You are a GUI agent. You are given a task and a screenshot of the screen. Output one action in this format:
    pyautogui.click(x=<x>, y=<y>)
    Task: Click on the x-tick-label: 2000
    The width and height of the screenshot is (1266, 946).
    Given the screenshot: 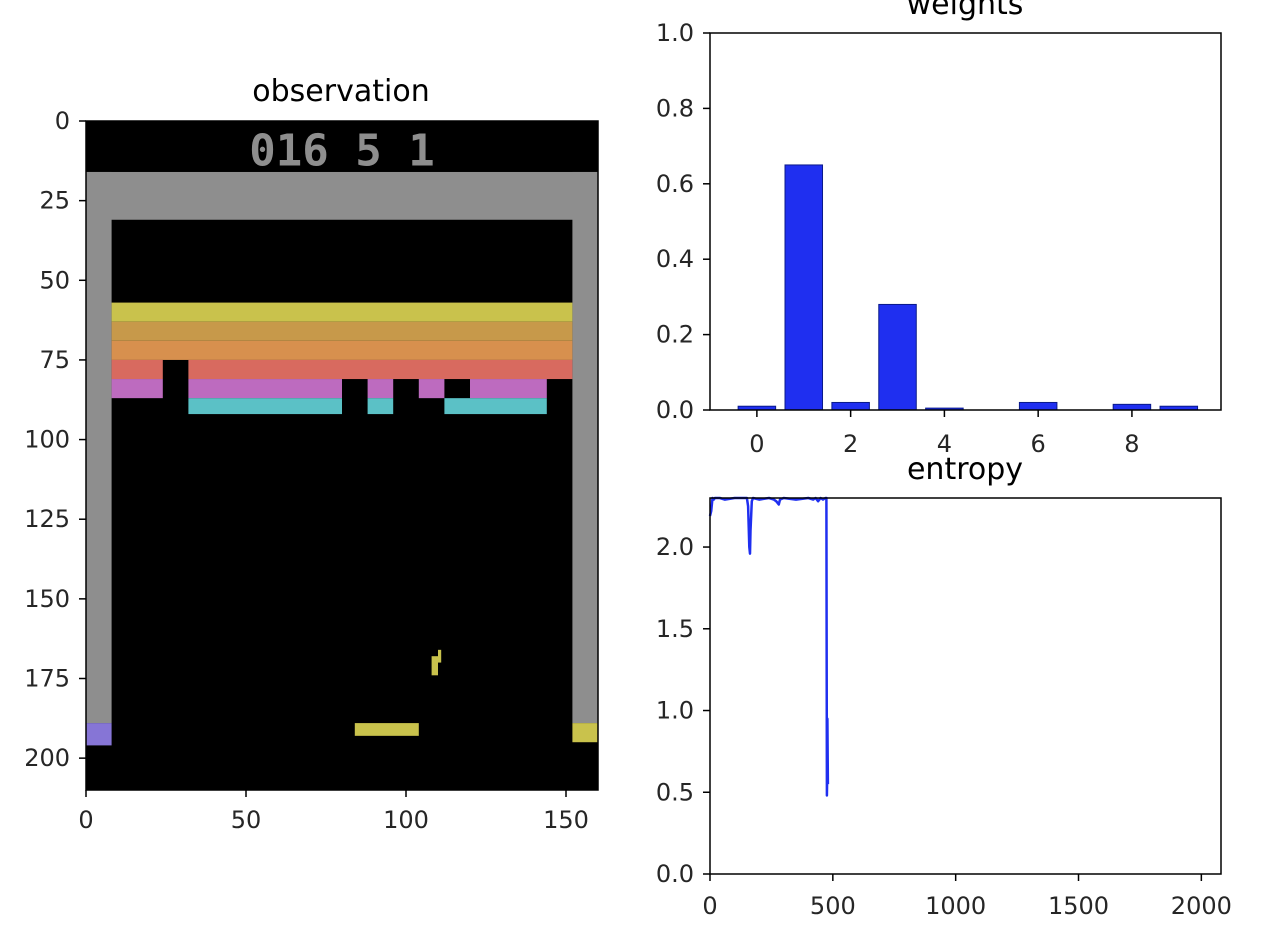 What is the action you would take?
    pyautogui.click(x=1201, y=906)
    